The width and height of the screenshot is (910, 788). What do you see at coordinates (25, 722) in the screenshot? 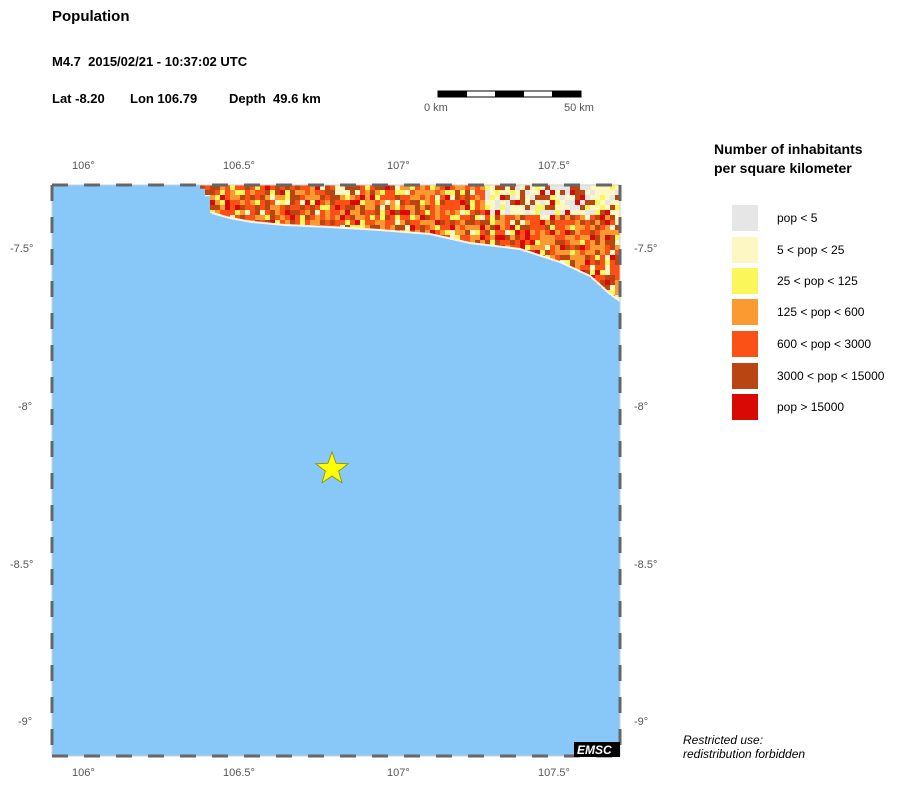
I see `lat-tick-left-4: -9°` at bounding box center [25, 722].